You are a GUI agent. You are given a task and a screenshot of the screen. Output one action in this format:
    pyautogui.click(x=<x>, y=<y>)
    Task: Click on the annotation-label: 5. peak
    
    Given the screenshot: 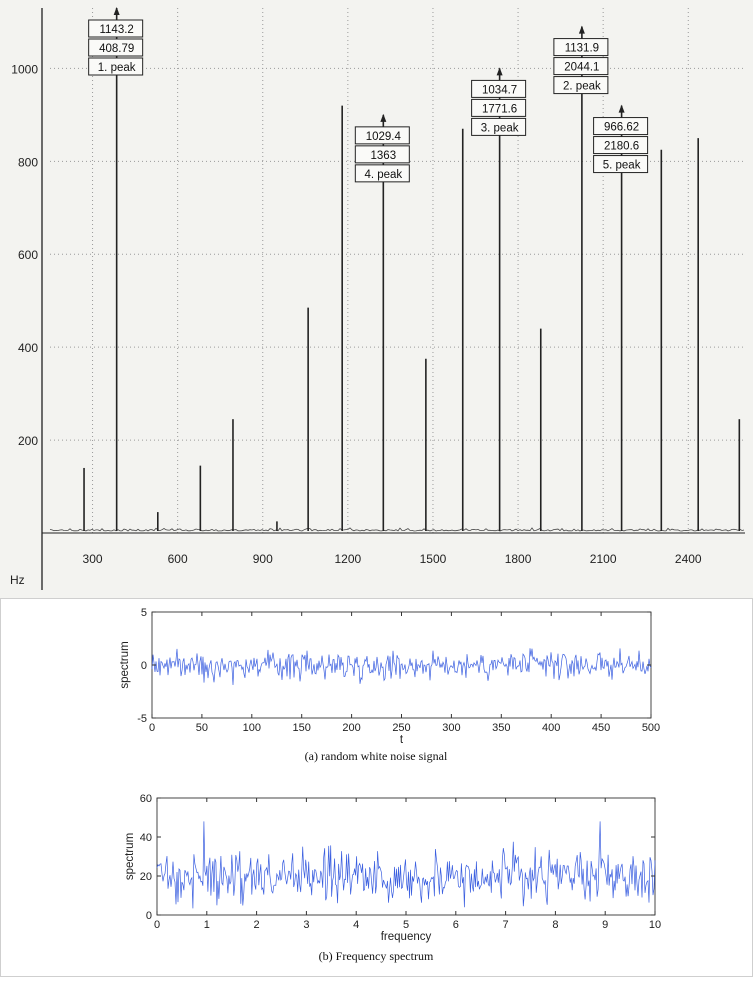 What is the action you would take?
    pyautogui.click(x=622, y=166)
    